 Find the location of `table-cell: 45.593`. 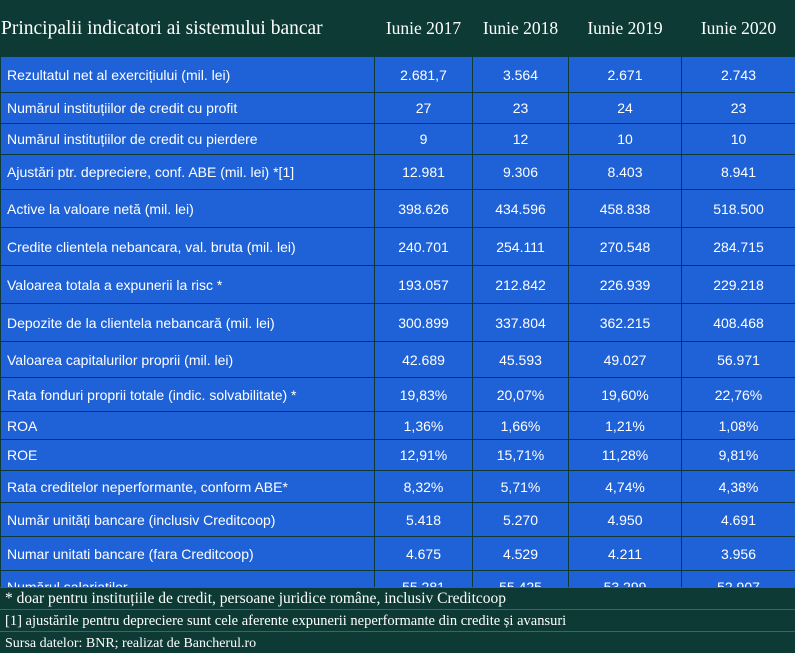

table-cell: 45.593 is located at coordinates (521, 360).